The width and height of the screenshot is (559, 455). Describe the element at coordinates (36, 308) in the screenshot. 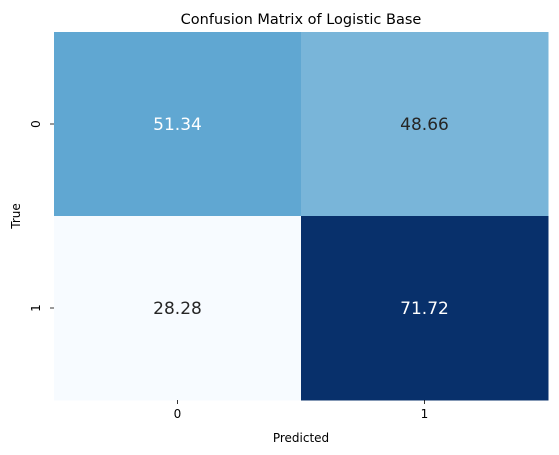

I see `y-tick-label-1: 1` at that location.